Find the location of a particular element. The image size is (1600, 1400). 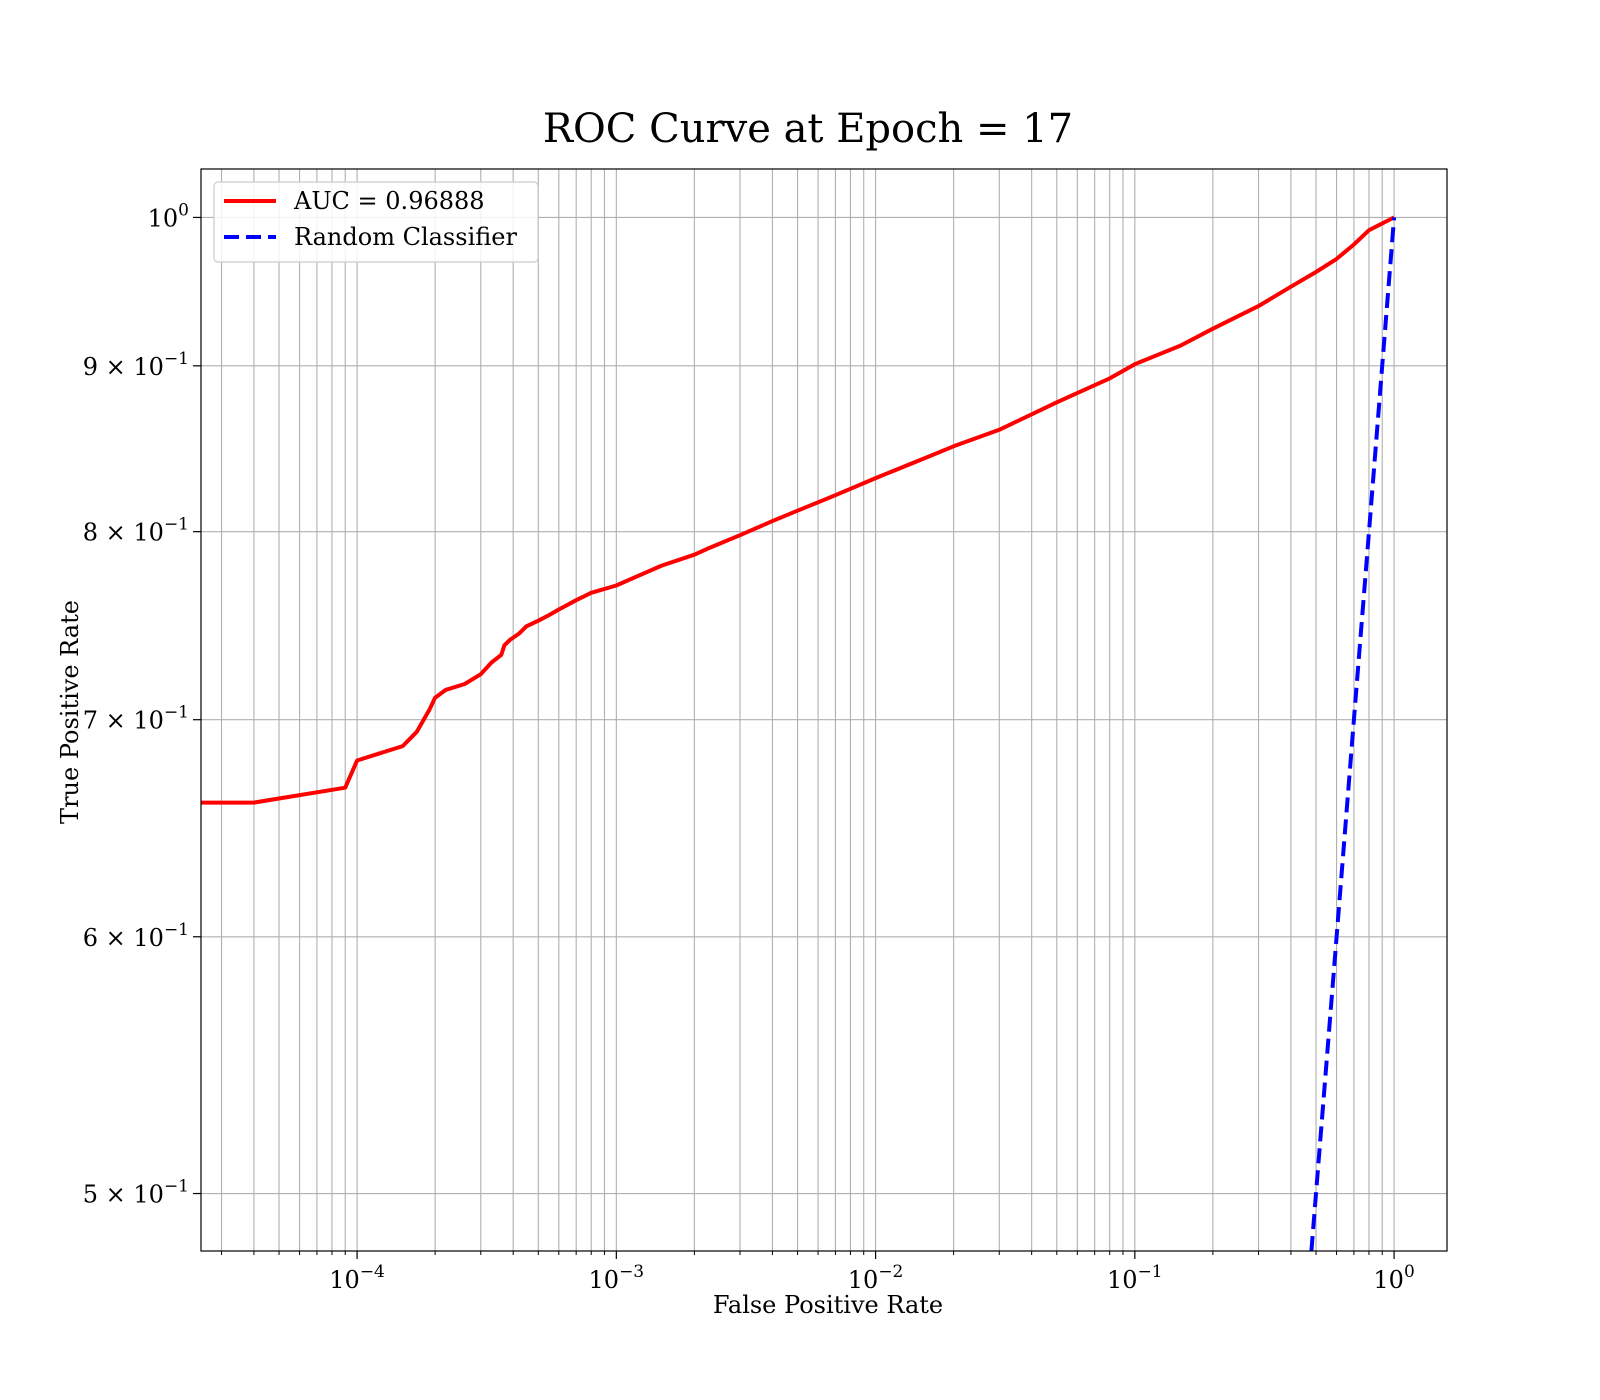

x-tick-label: 10⁻⁴ is located at coordinates (357, 1278).